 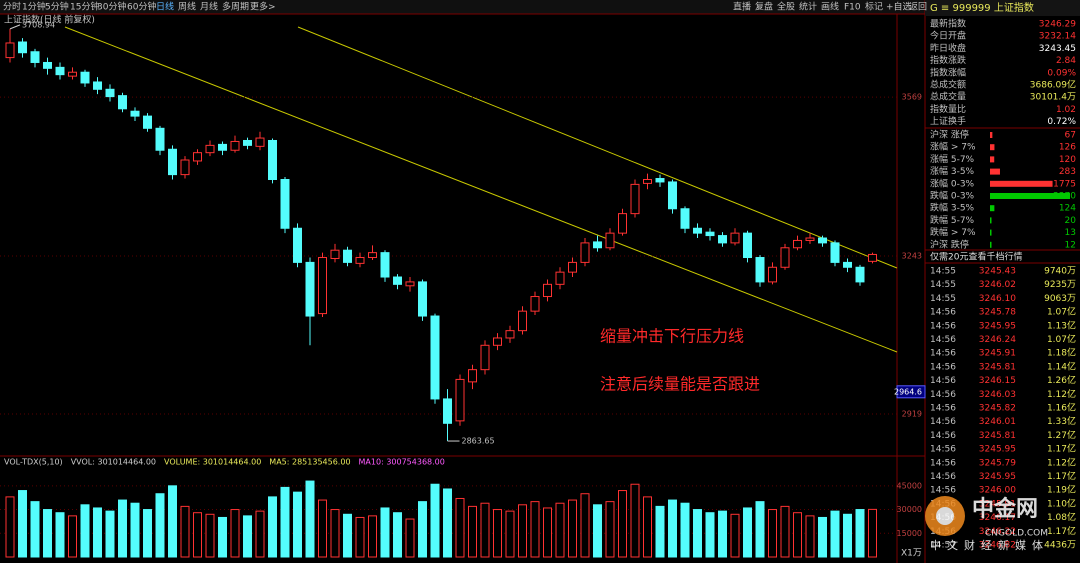 What do you see at coordinates (84, 7) in the screenshot?
I see `period-tab: 15分钟` at bounding box center [84, 7].